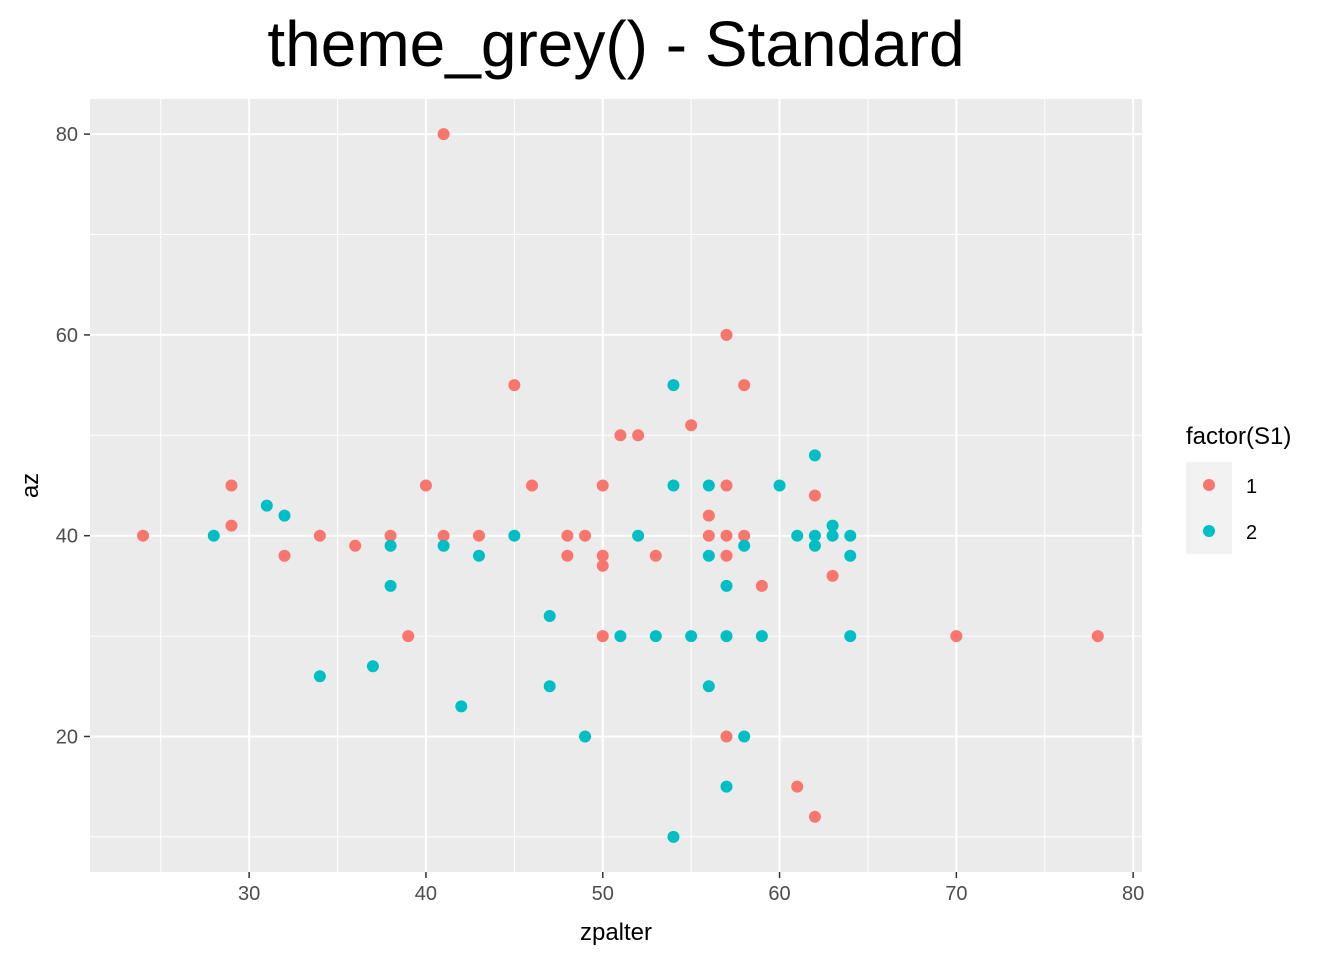 Image resolution: width=1344 pixels, height=960 pixels. I want to click on legend-label-1: 1, so click(1251, 487).